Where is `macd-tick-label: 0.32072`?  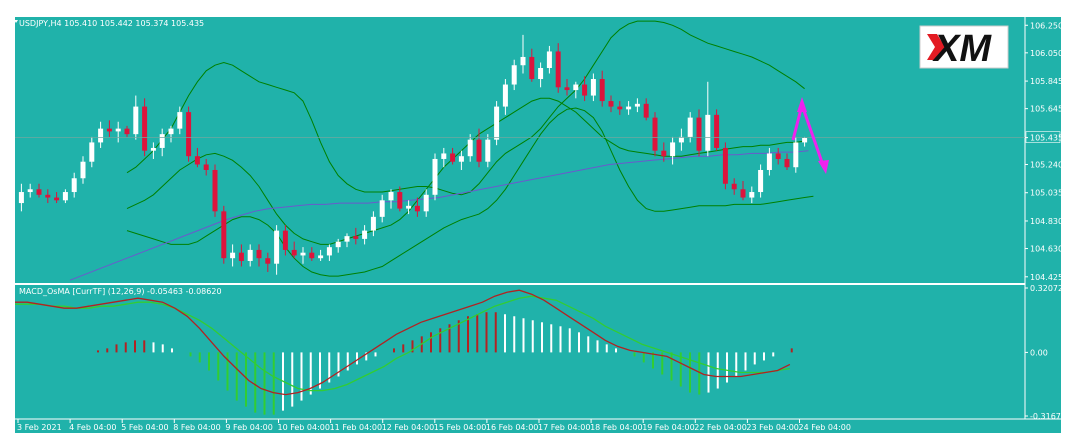
macd-tick-label: 0.32072 is located at coordinates (1046, 288).